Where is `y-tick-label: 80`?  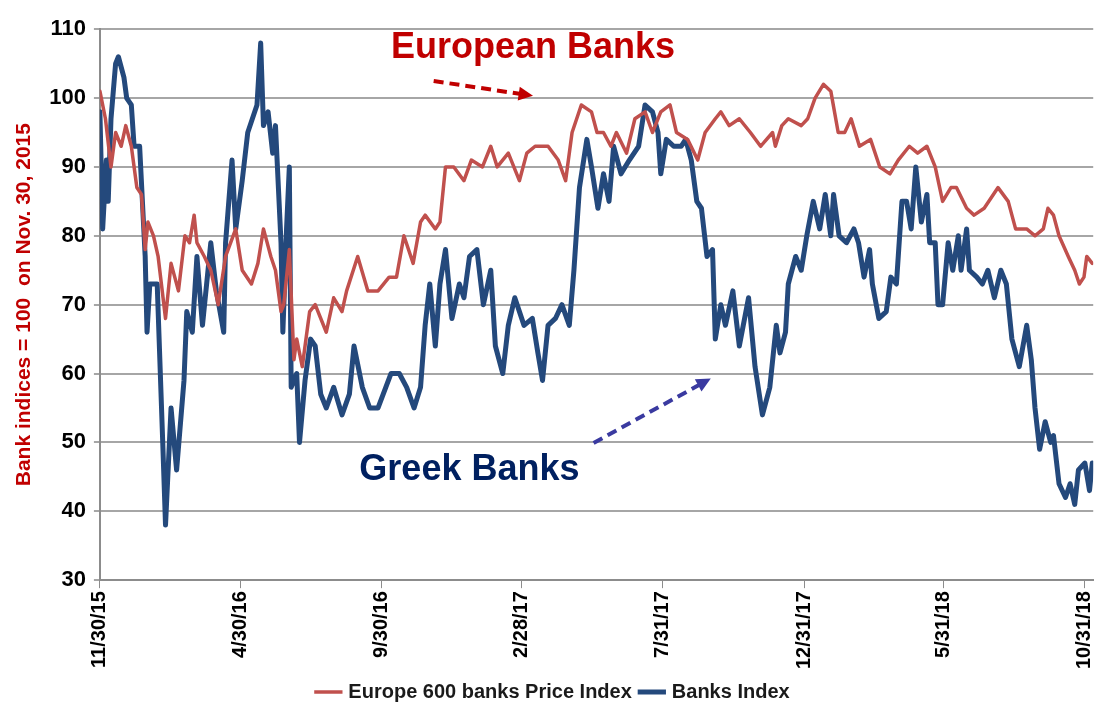 y-tick-label: 80 is located at coordinates (73, 234).